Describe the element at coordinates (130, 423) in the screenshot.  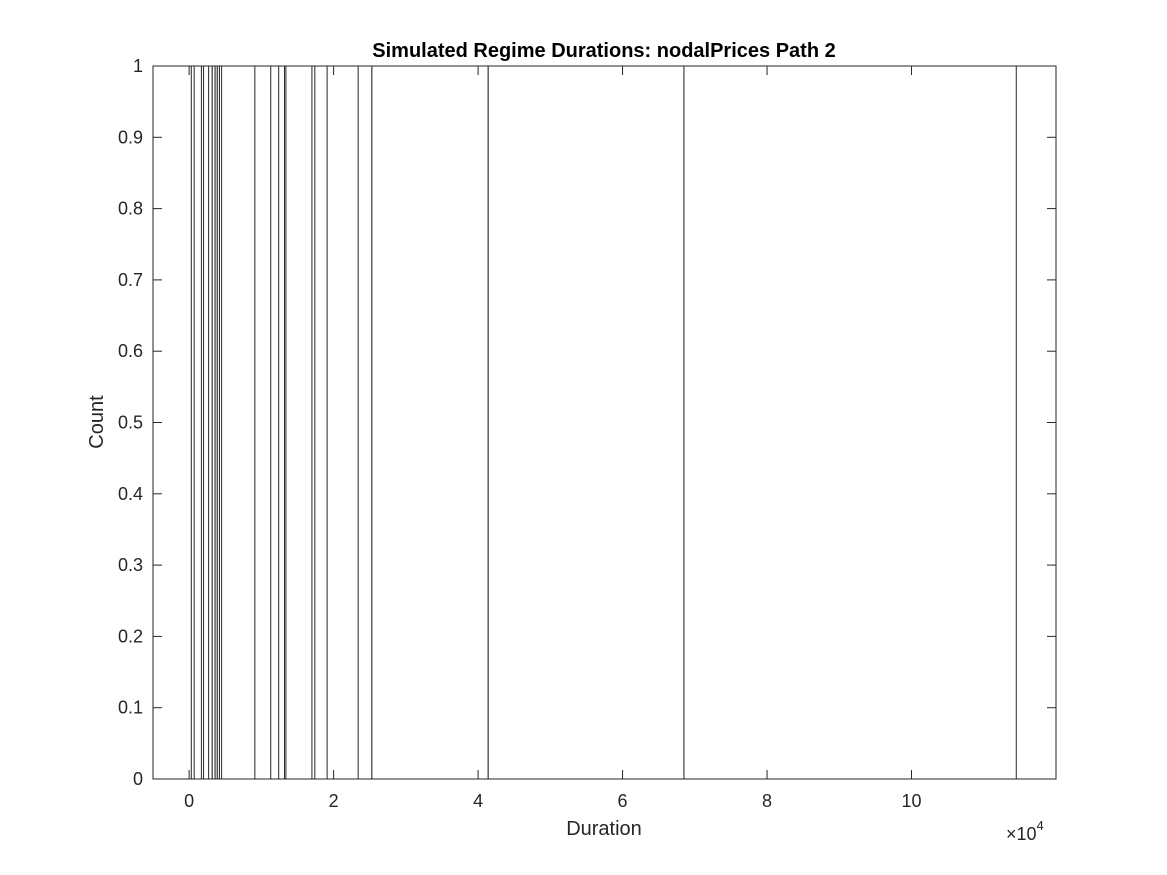
I see `y-tick-label: 0.5` at that location.